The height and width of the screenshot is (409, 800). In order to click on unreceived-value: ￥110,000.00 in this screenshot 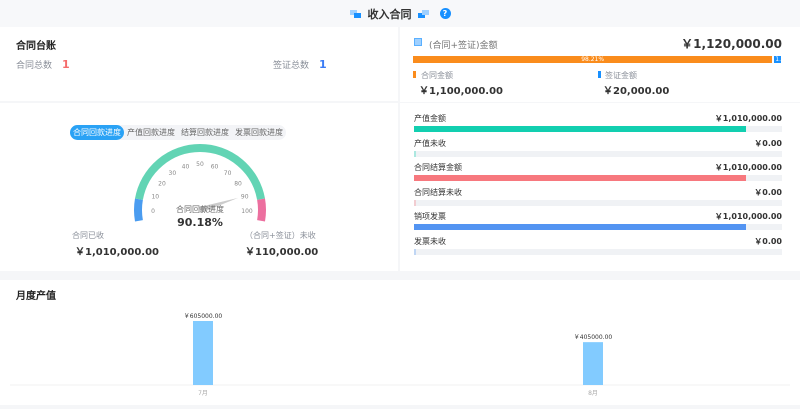, I will do `click(282, 252)`.